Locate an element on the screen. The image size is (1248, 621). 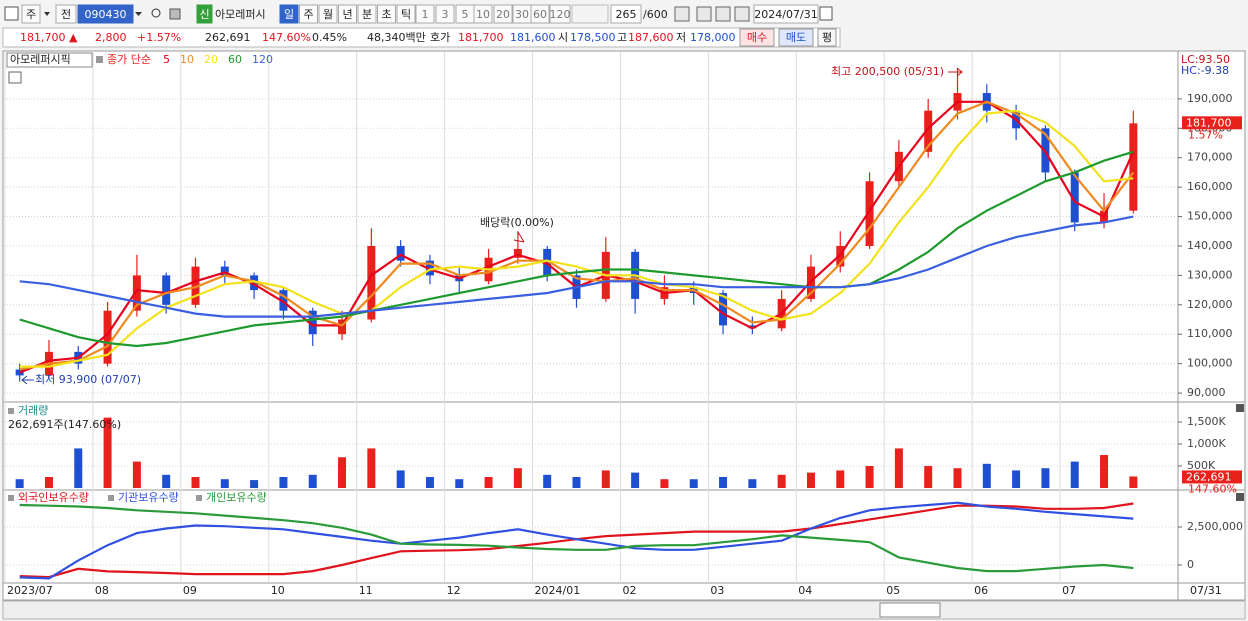
x-tick-label: 2024/01 is located at coordinates (558, 590).